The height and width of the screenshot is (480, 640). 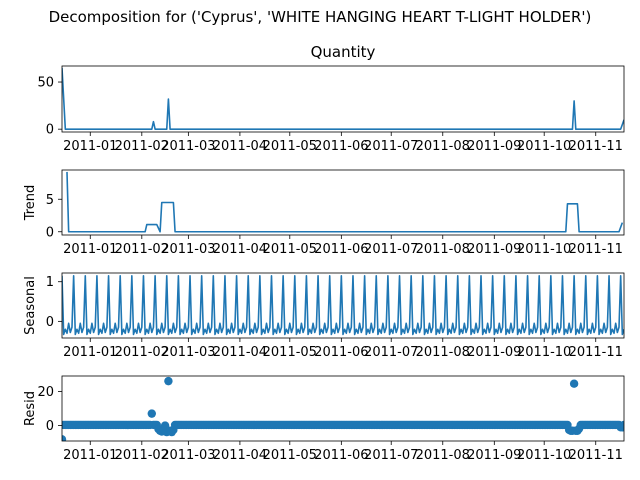 I want to click on y-axis-label: Resid, so click(x=30, y=408).